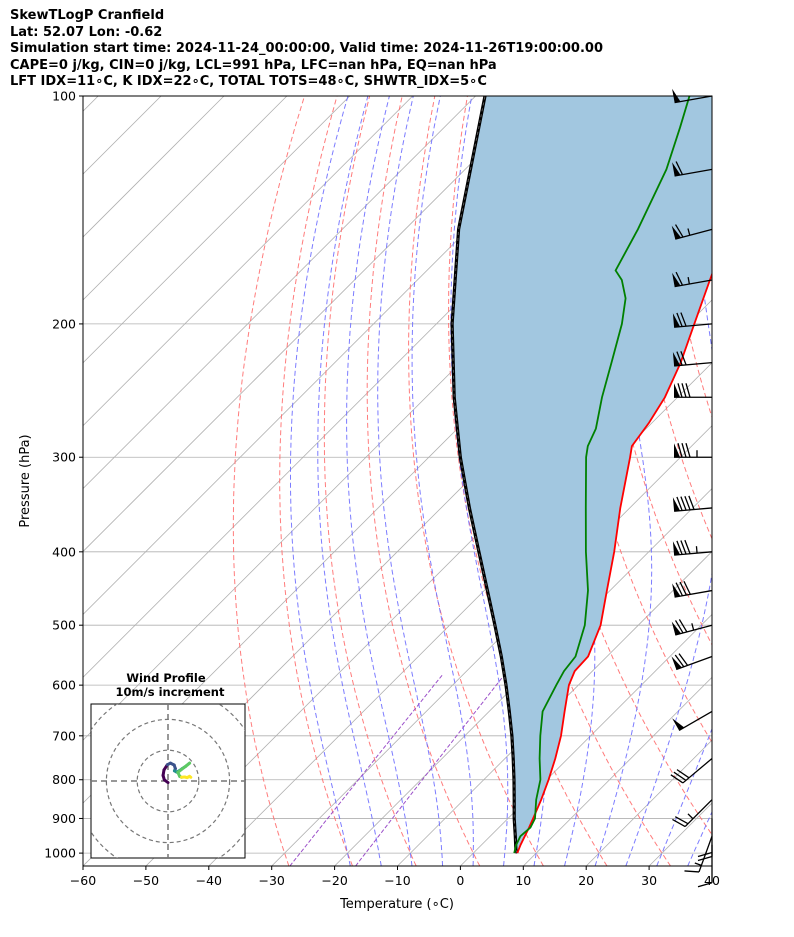  I want to click on inset-title: Wind Profile, so click(166, 678).